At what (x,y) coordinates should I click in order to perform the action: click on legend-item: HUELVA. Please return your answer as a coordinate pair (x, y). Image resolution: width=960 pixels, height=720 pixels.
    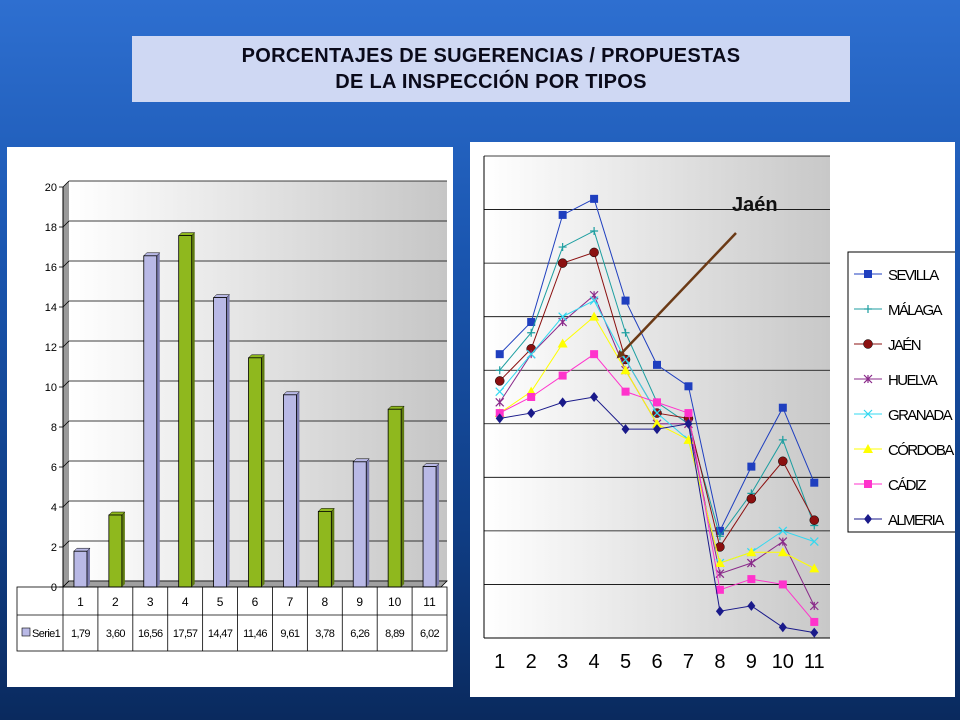
    Looking at the image, I should click on (896, 380).